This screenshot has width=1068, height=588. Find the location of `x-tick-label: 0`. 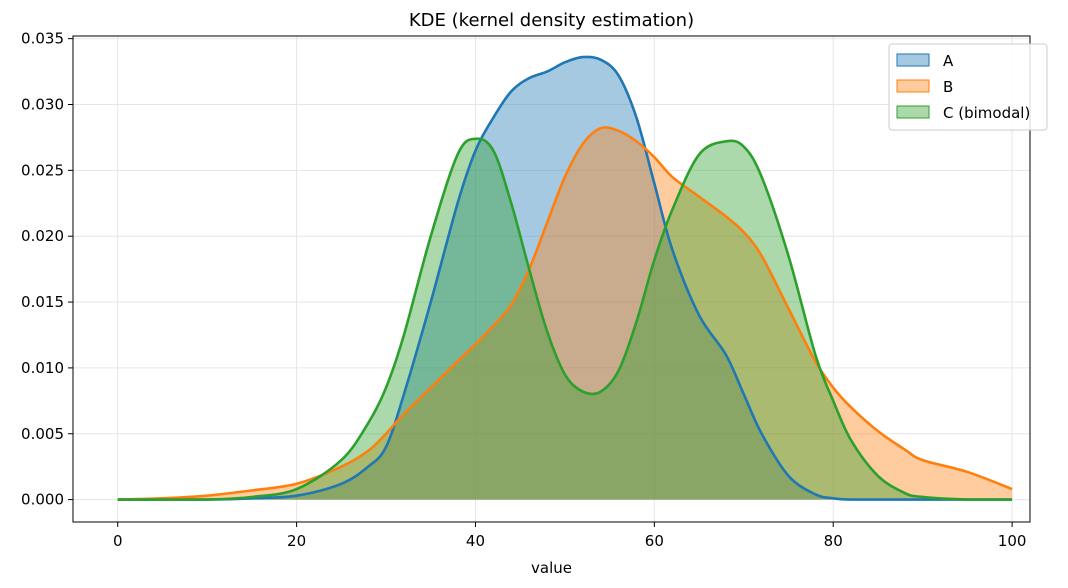

x-tick-label: 0 is located at coordinates (118, 541).